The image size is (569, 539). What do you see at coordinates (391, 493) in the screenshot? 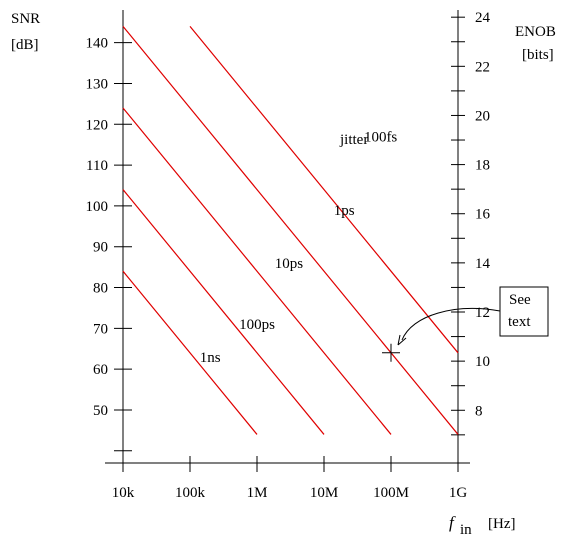
I see `x-tick-label: 100M` at bounding box center [391, 493].